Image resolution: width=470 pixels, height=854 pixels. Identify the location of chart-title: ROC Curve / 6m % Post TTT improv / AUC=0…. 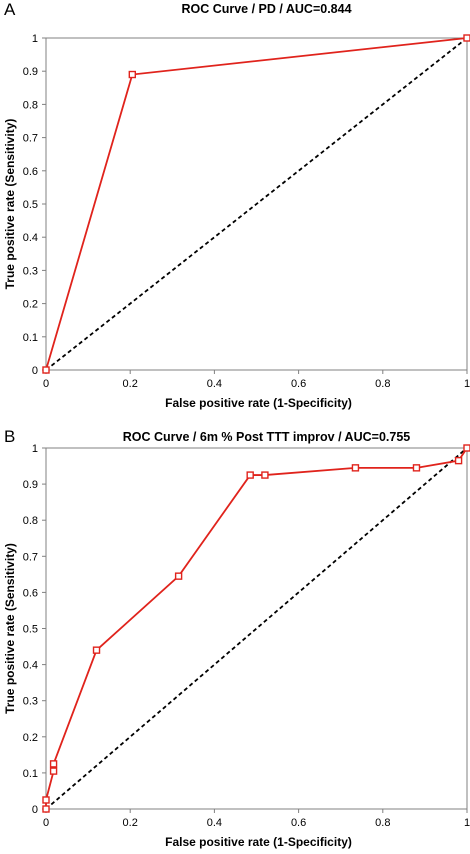
(267, 437).